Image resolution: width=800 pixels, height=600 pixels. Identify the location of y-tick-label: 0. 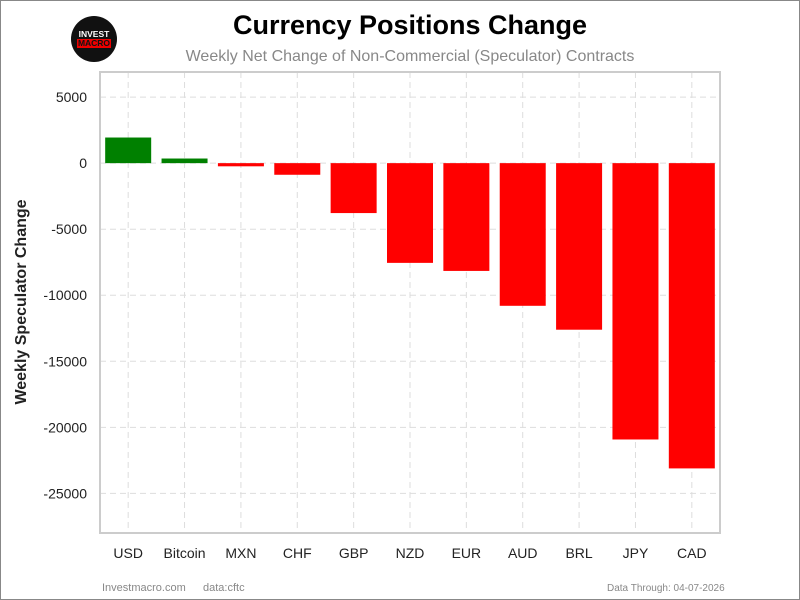
(83, 163).